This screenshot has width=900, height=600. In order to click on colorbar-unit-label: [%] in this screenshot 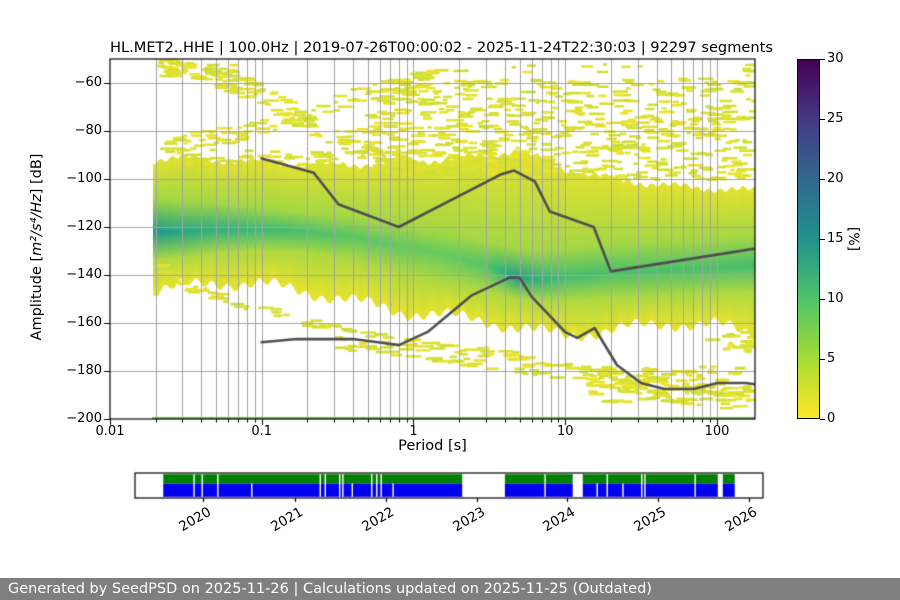, I will do `click(853, 239)`.